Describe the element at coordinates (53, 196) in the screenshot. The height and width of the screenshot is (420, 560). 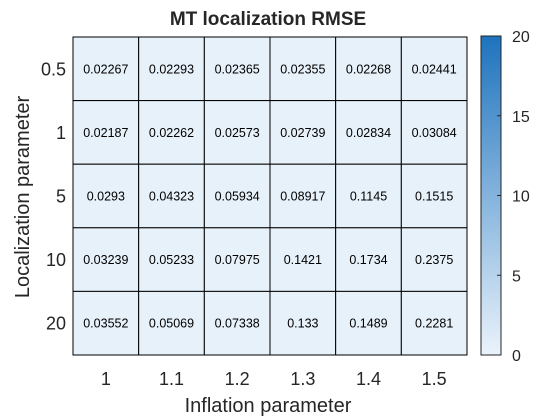
I see `y-axis-ticks: 0.5 1 5 10 20` at that location.